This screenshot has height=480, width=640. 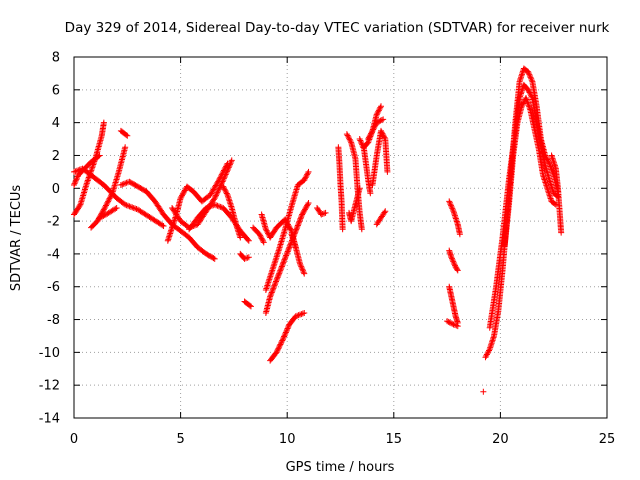 What do you see at coordinates (49, 386) in the screenshot?
I see `y-tick-label: -12` at bounding box center [49, 386].